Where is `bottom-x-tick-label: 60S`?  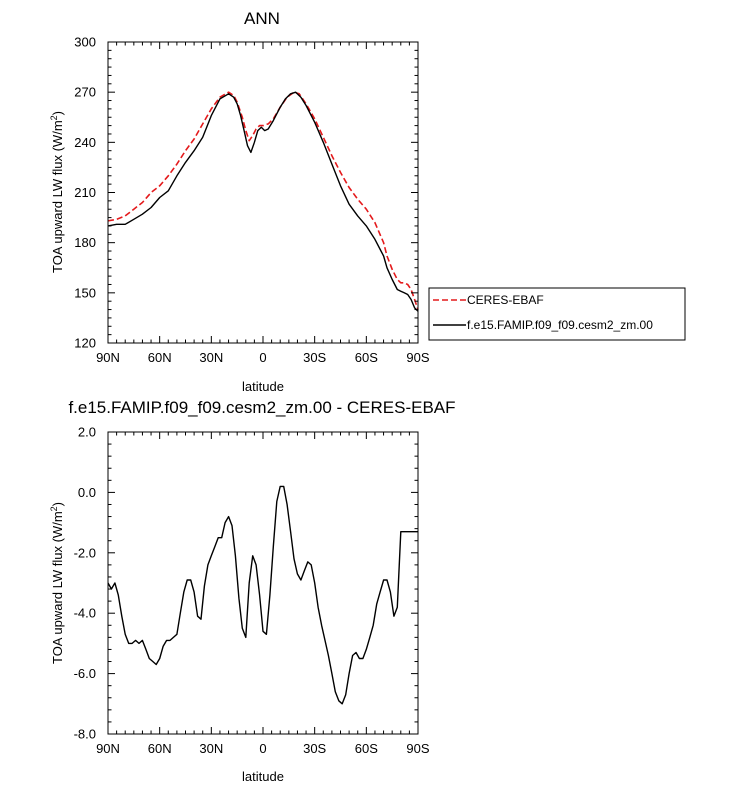
bottom-x-tick-label: 60S is located at coordinates (366, 748).